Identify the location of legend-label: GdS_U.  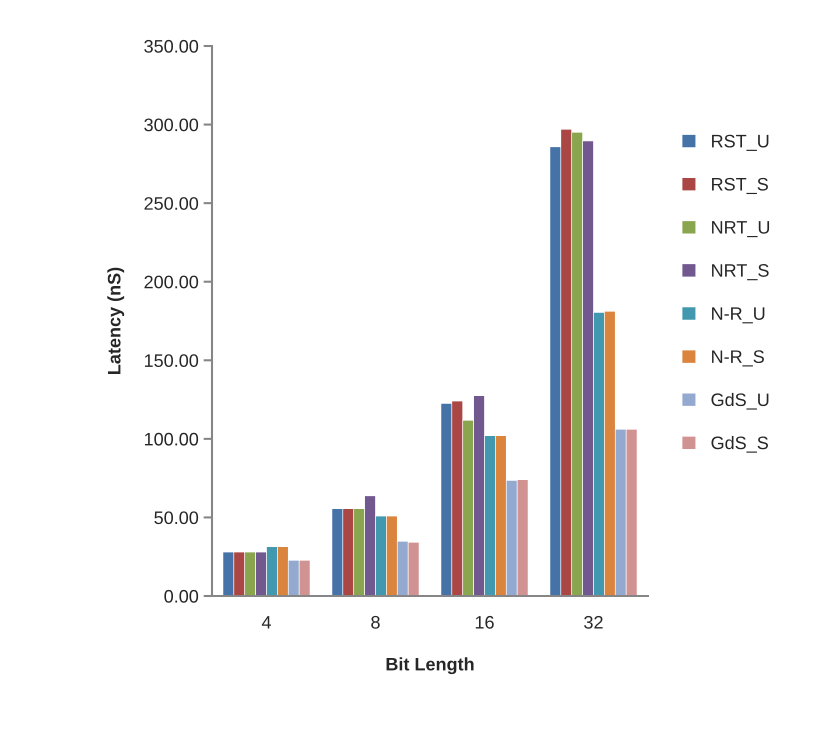
(739, 401).